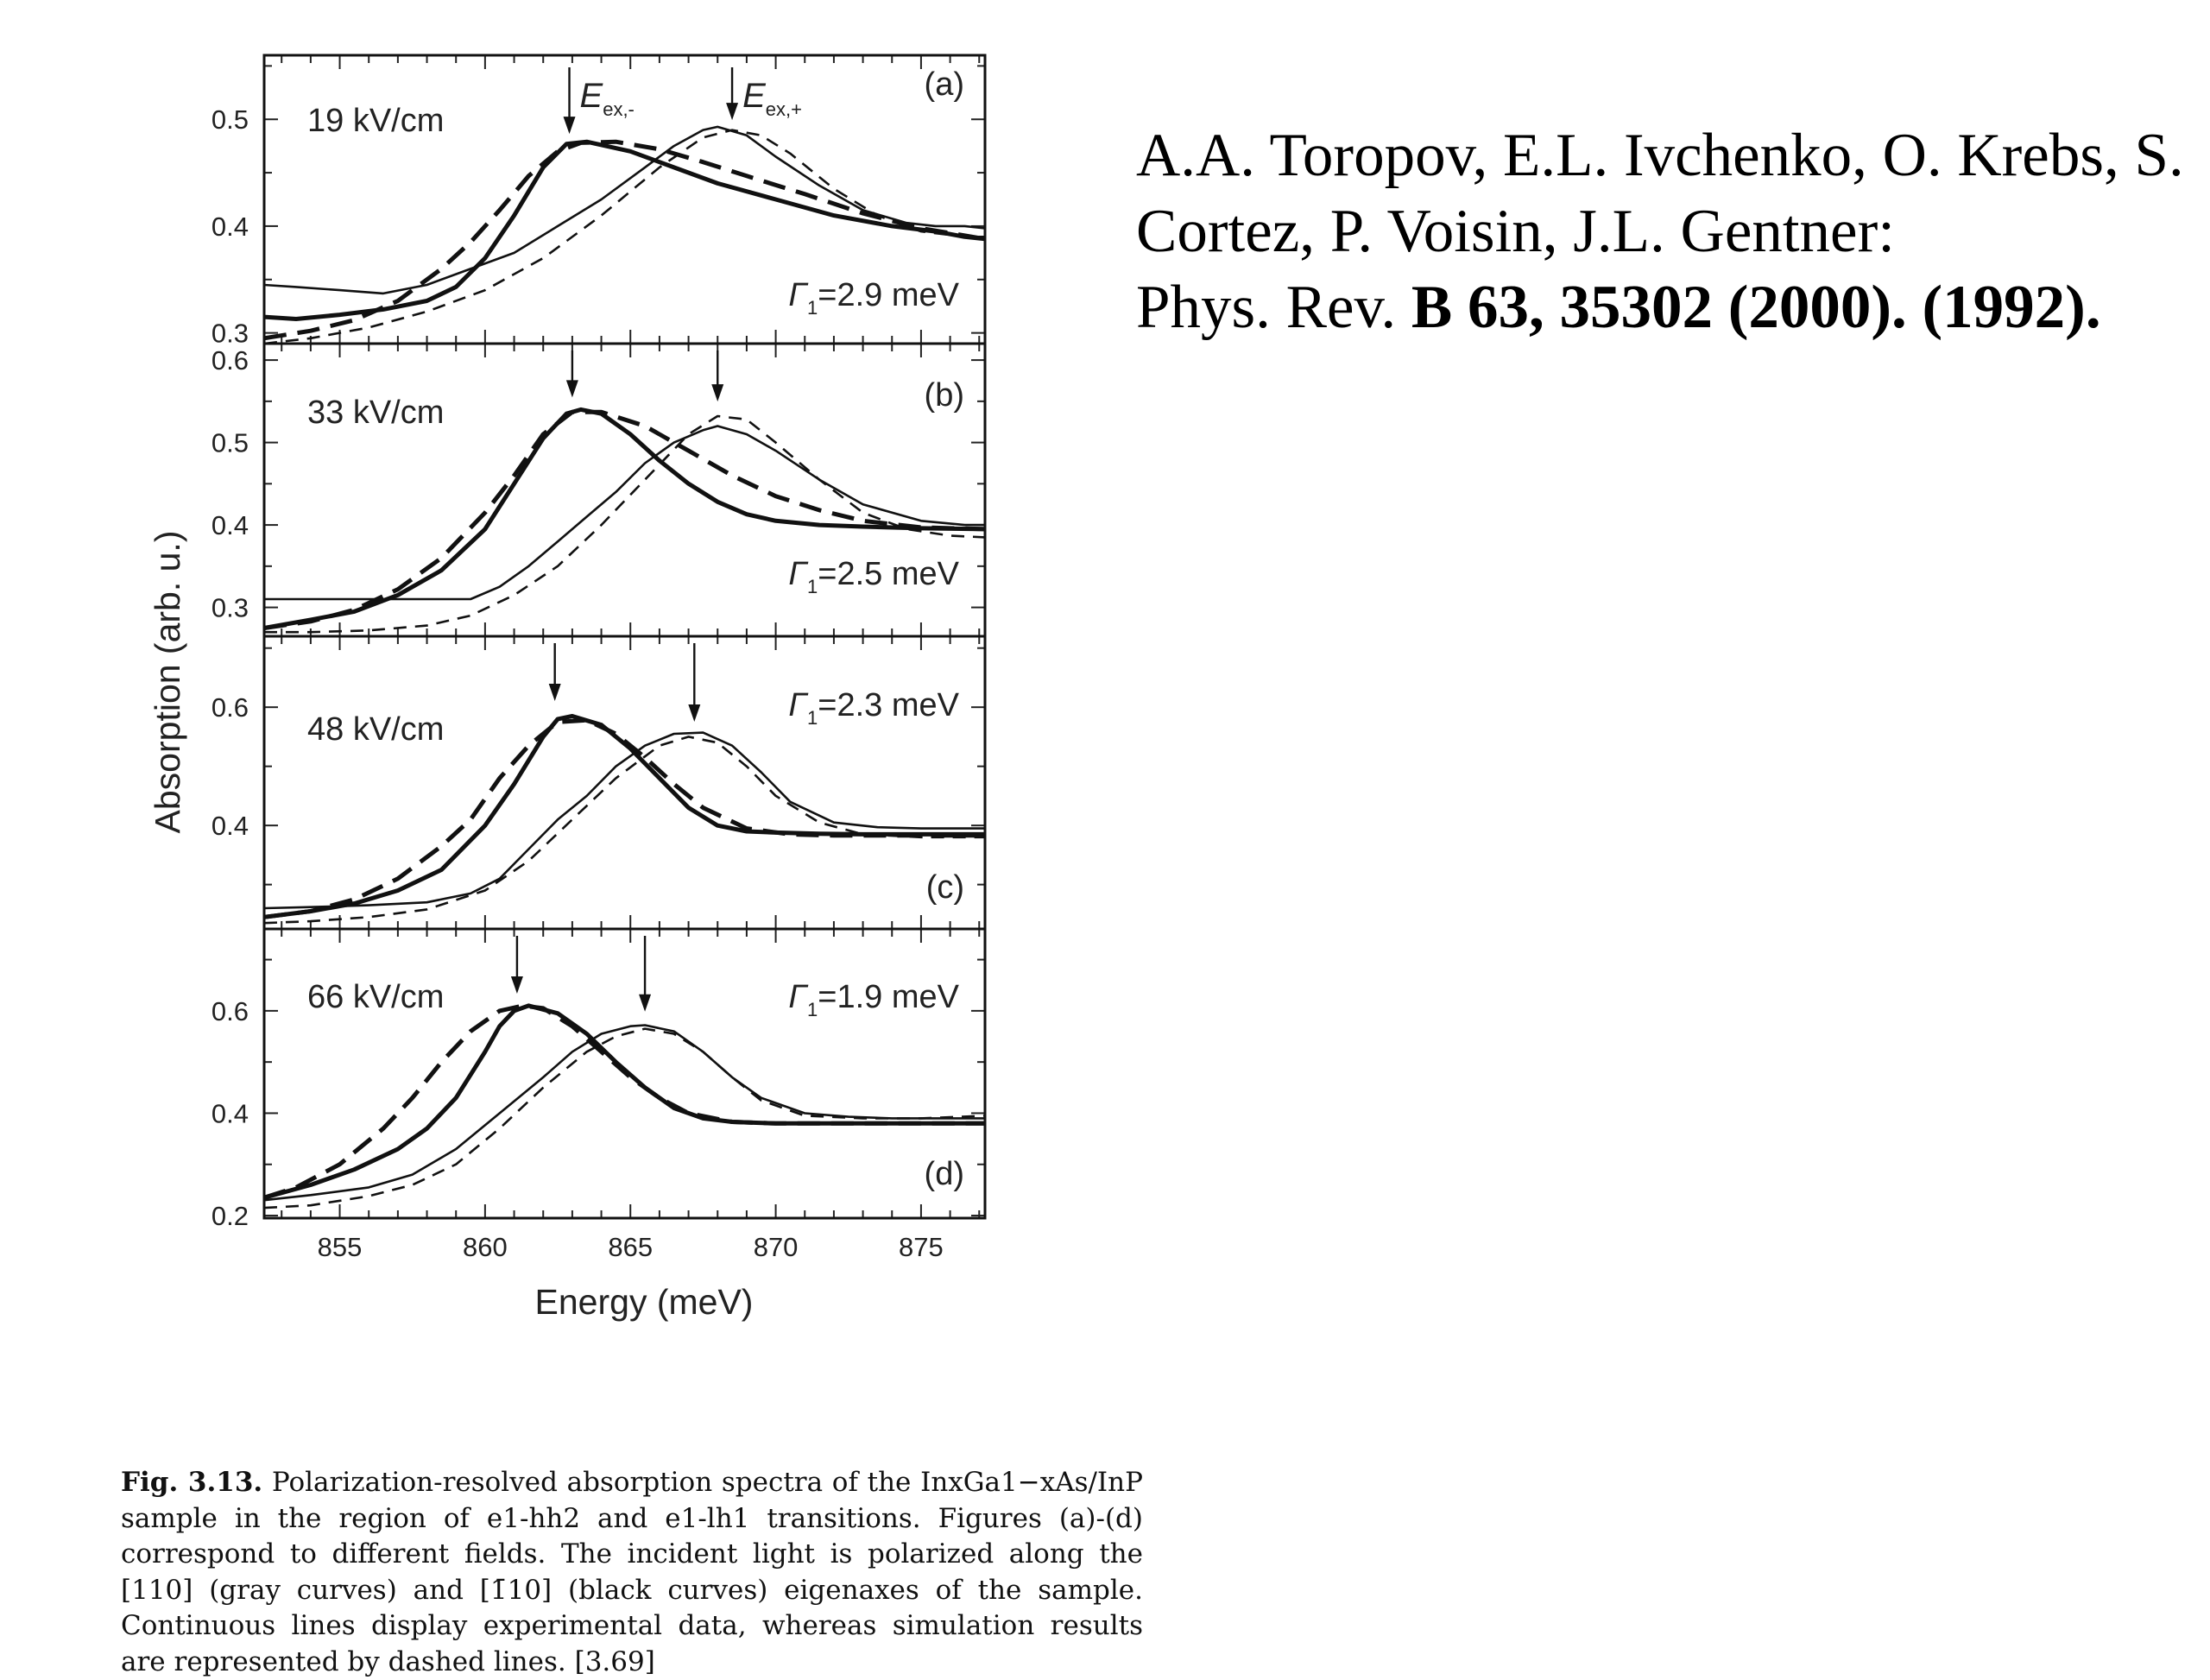 The width and height of the screenshot is (2210, 1680). I want to click on x-axis: 855 860 865 870 875, so click(631, 1247).